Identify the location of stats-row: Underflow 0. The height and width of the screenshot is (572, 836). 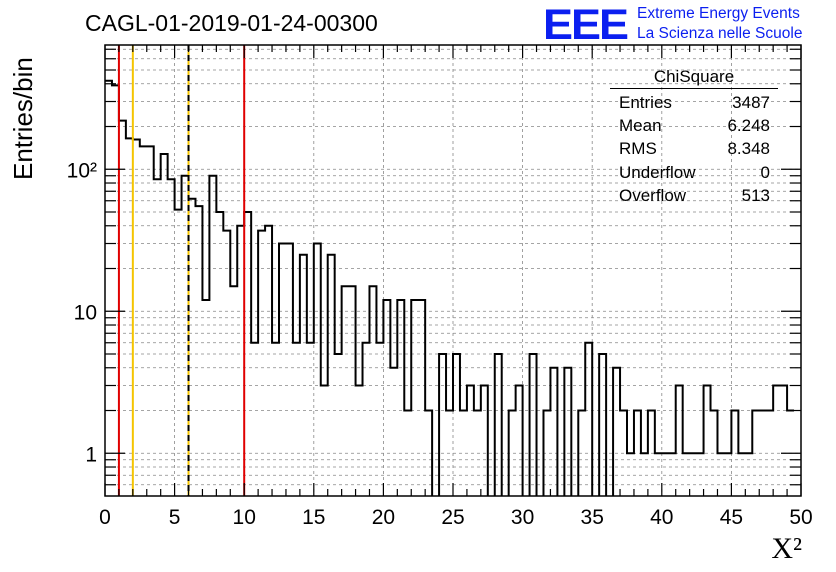
(694, 172).